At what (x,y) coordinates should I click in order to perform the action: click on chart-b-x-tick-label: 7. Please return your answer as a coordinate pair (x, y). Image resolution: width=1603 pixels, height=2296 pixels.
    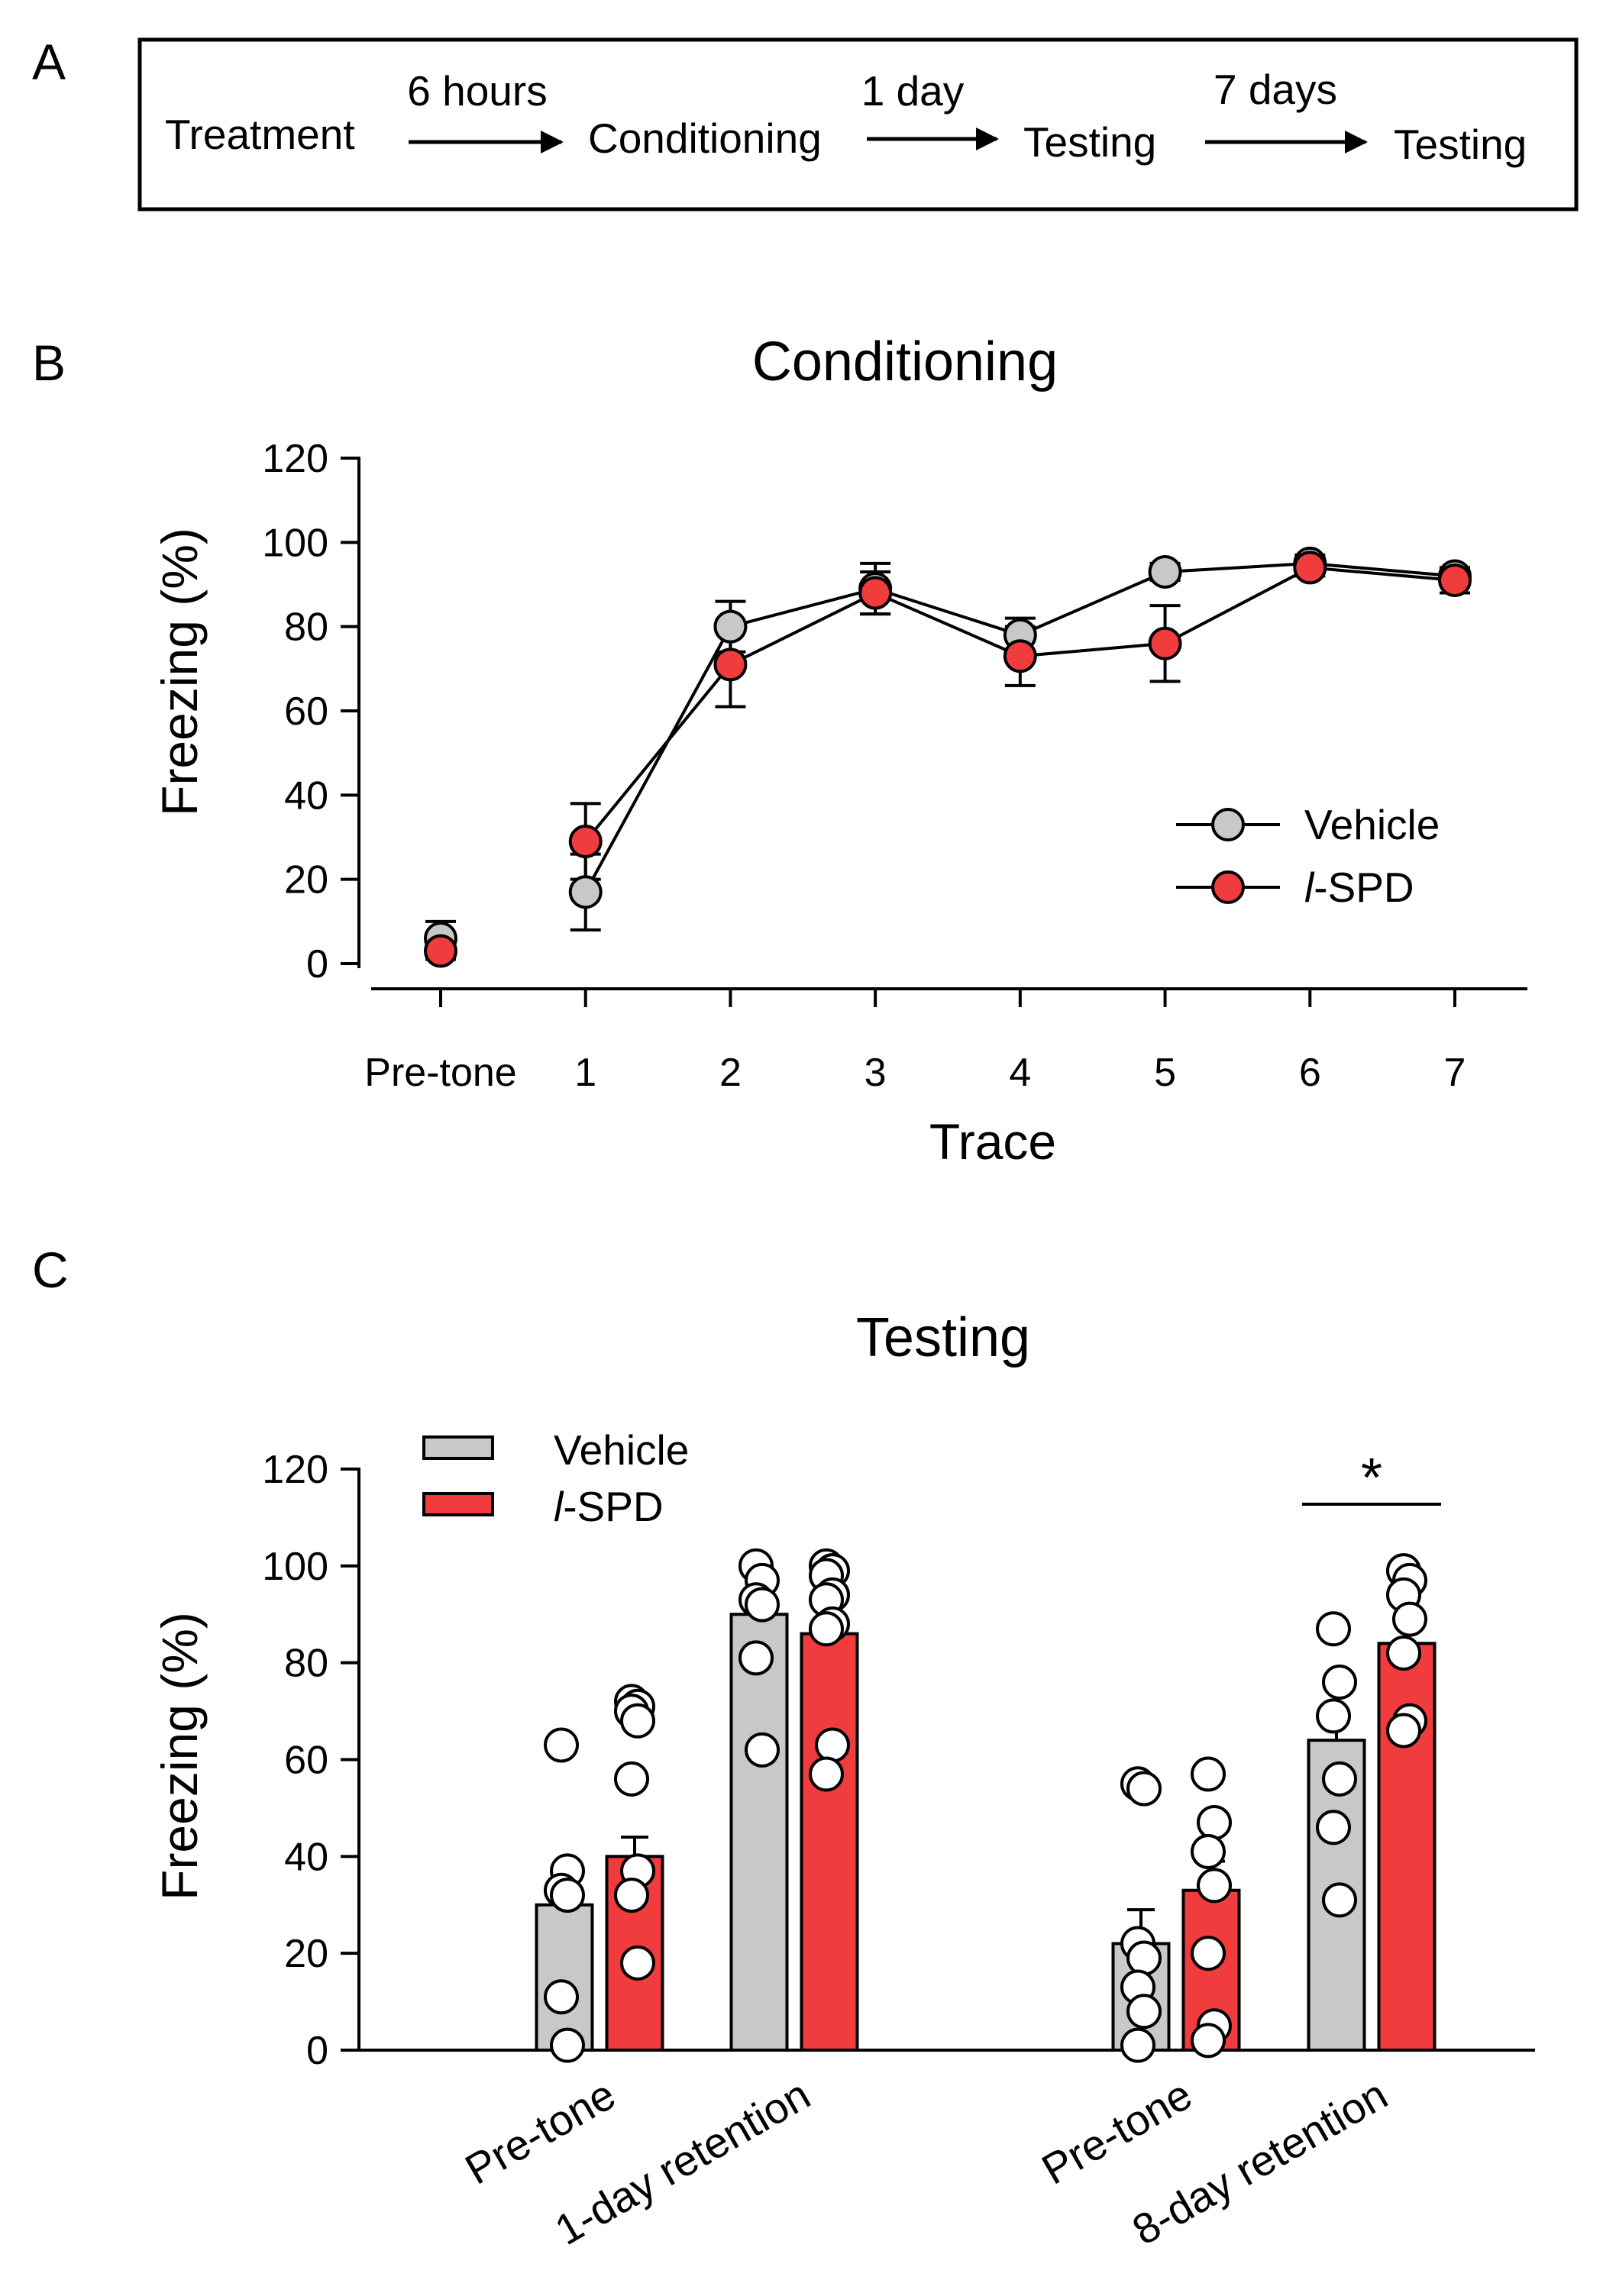
    Looking at the image, I should click on (1455, 1073).